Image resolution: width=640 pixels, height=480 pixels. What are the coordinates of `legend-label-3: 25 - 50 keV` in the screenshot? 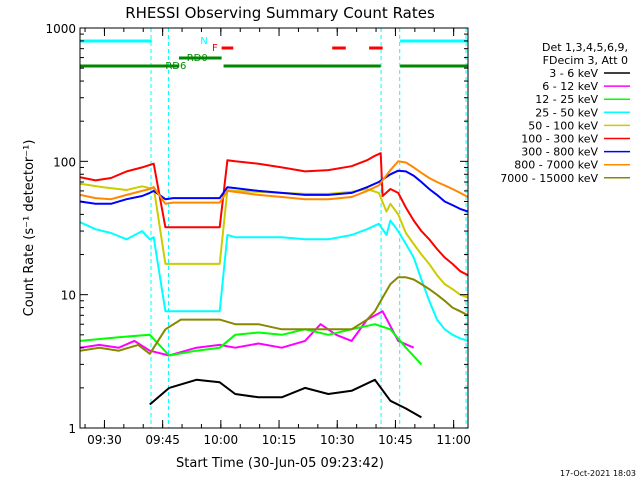 It's located at (566, 112).